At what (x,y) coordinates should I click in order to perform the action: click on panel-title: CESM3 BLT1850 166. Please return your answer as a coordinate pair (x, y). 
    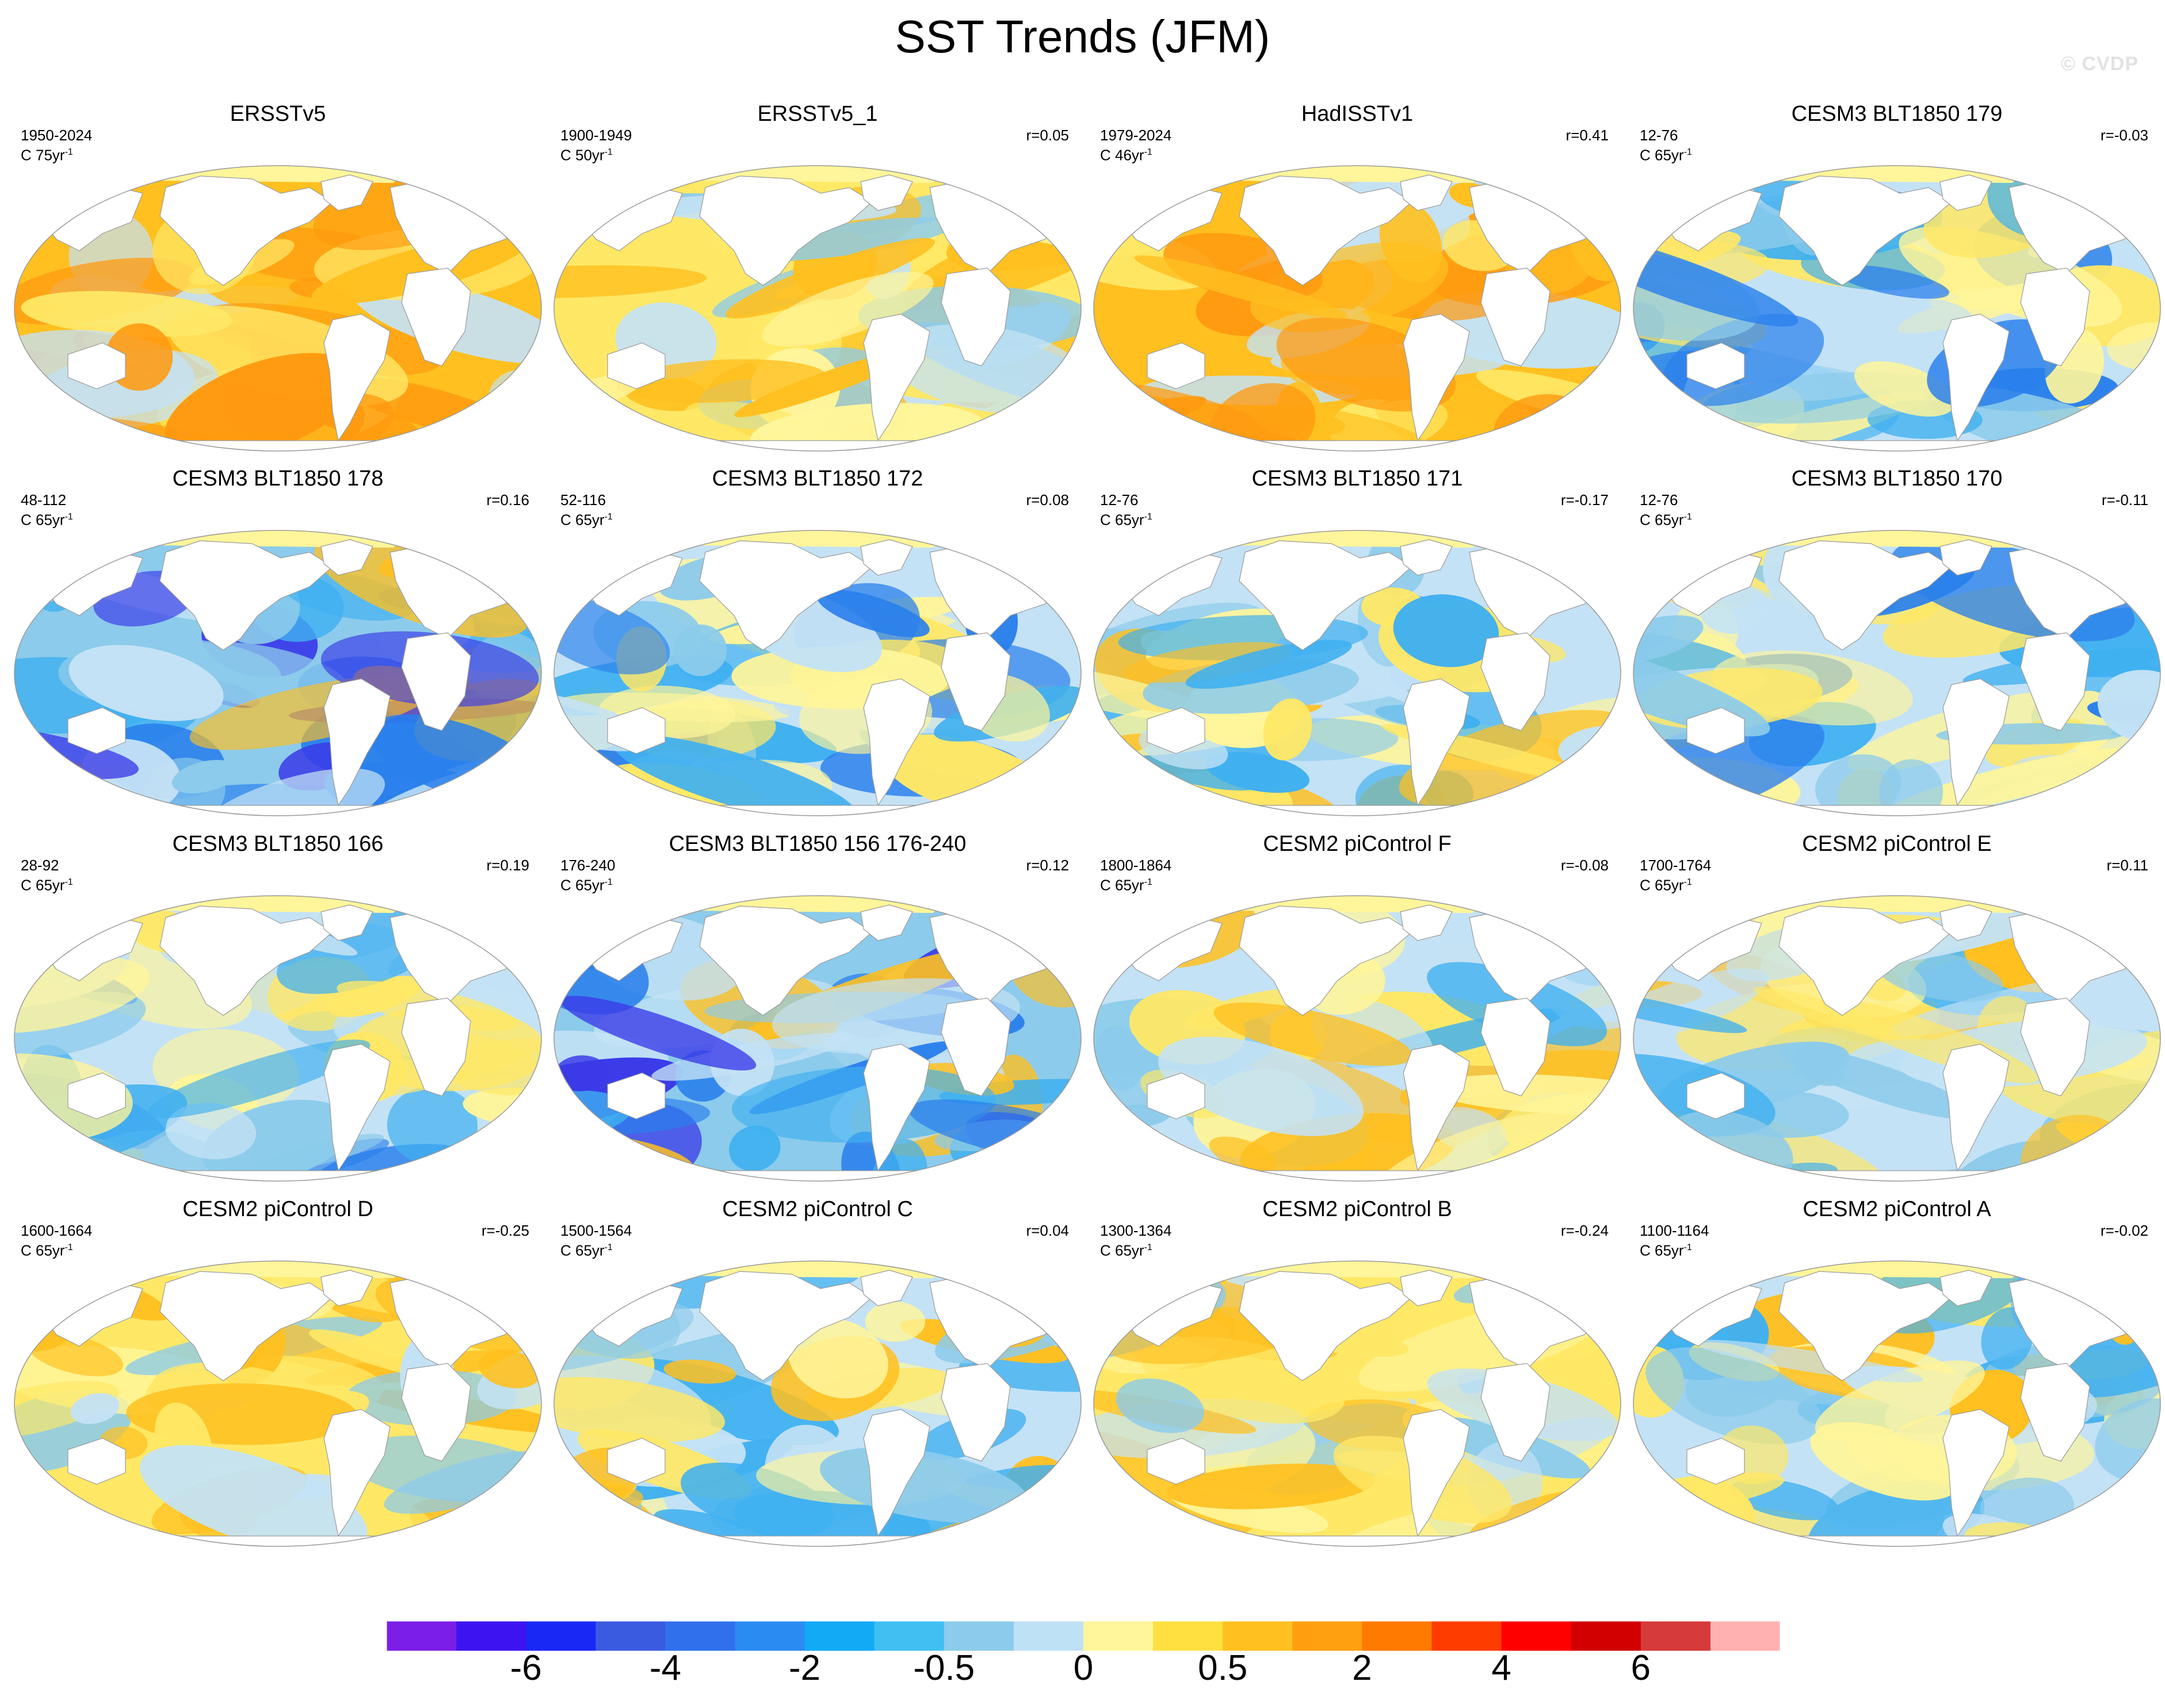
    Looking at the image, I should click on (278, 844).